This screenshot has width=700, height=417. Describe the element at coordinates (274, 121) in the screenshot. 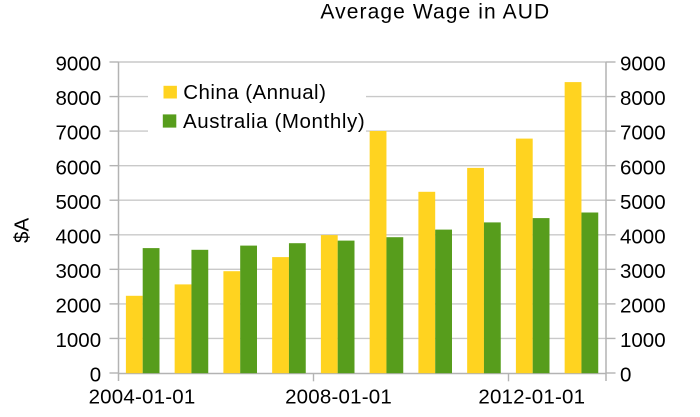

I see `svg-text: Australia (Monthly)` at that location.